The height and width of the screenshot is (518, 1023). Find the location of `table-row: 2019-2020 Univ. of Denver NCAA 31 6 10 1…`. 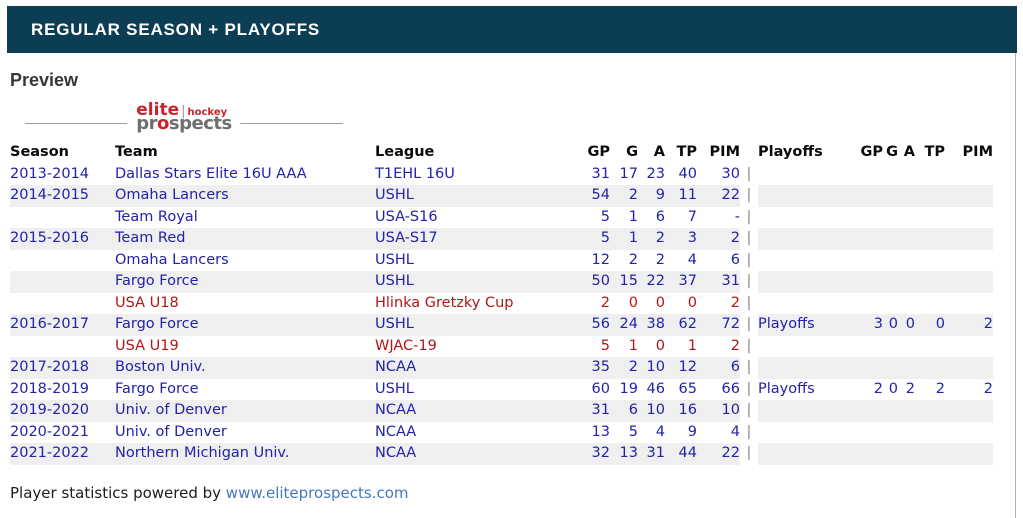

table-row: 2019-2020 Univ. of Denver NCAA 31 6 10 1… is located at coordinates (501, 411).